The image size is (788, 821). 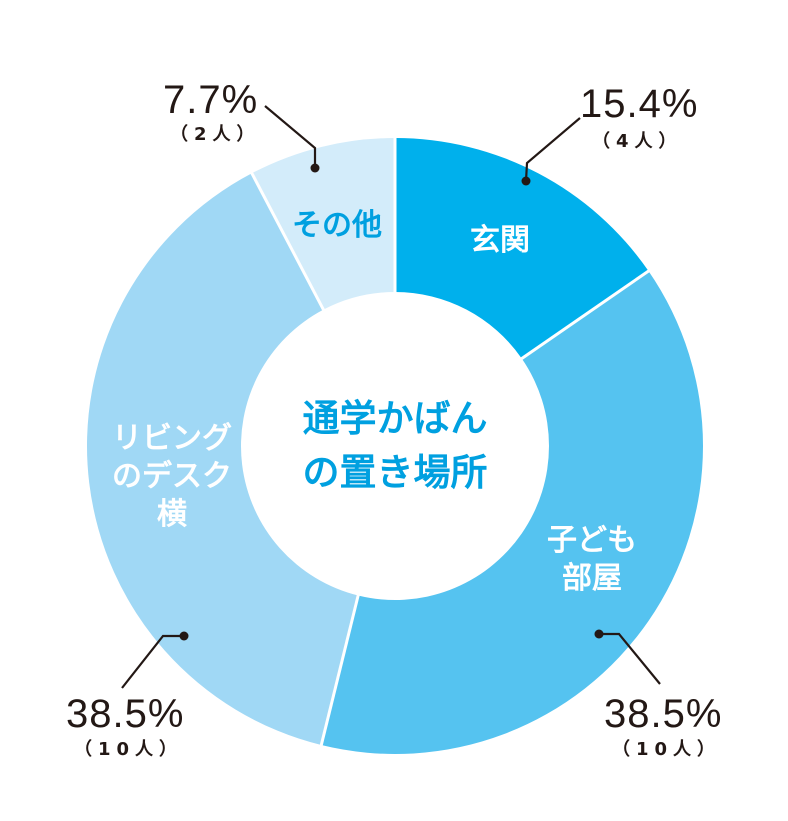 What do you see at coordinates (395, 472) in the screenshot?
I see `chart-title-line-2: の置き場所` at bounding box center [395, 472].